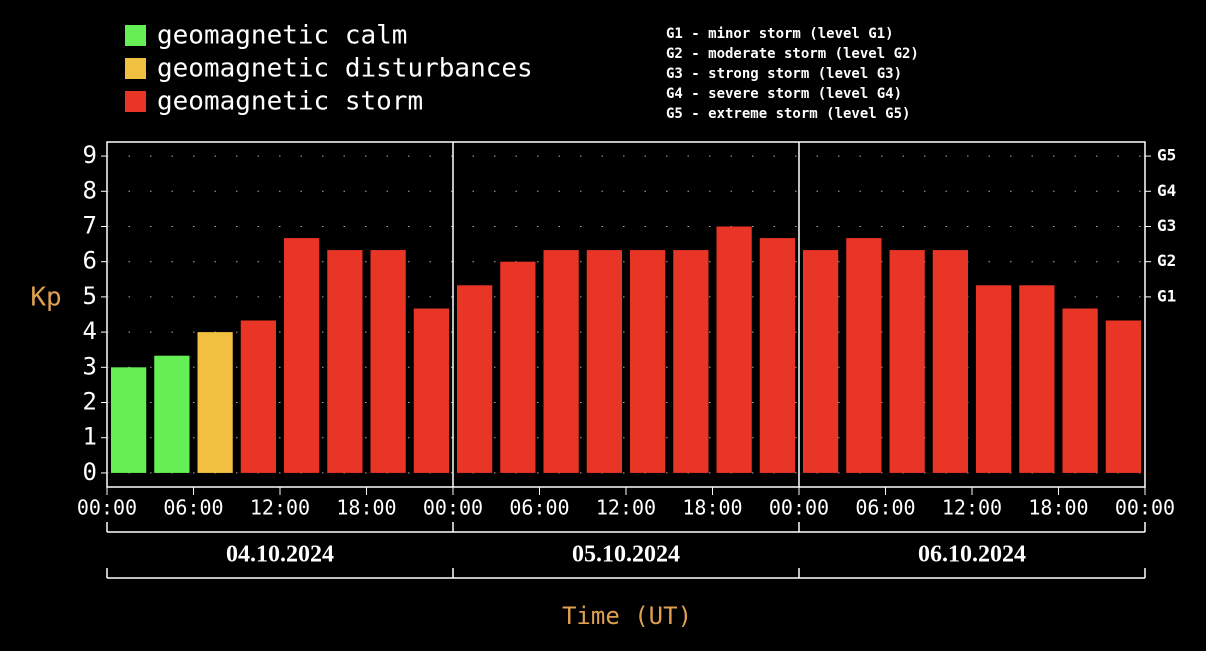 The height and width of the screenshot is (651, 1206). Describe the element at coordinates (90, 261) in the screenshot. I see `y-tick-label: 6` at that location.